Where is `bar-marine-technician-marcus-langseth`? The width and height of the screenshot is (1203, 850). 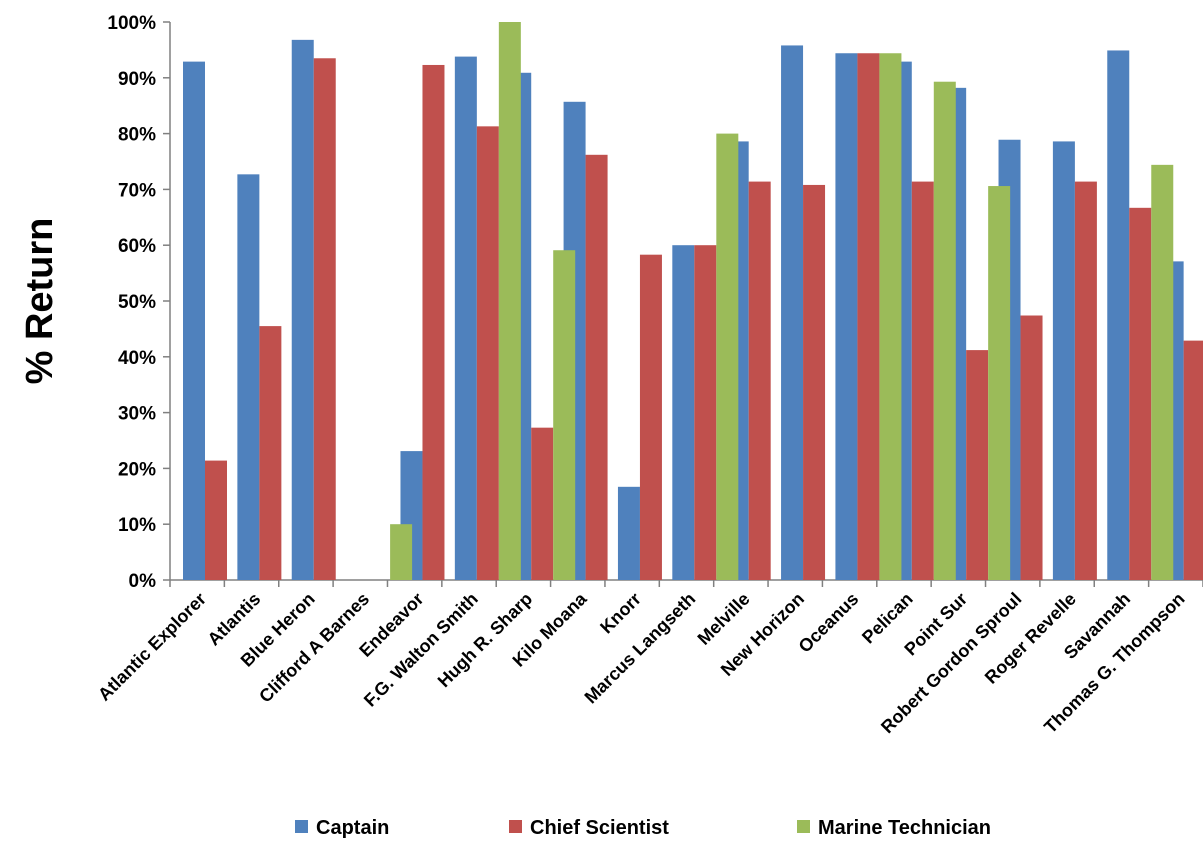 bar-marine-technician-marcus-langseth is located at coordinates (727, 356).